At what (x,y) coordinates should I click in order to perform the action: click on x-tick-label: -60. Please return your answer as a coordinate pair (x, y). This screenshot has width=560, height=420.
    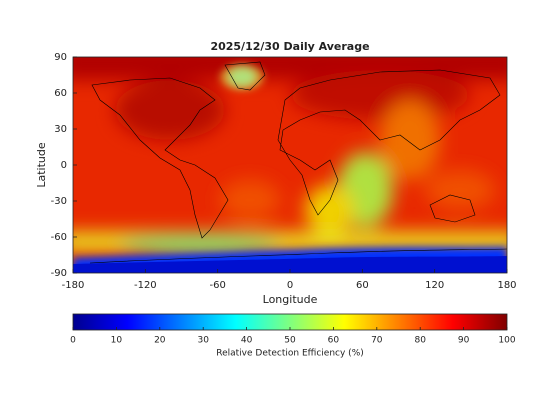
    Looking at the image, I should click on (217, 285).